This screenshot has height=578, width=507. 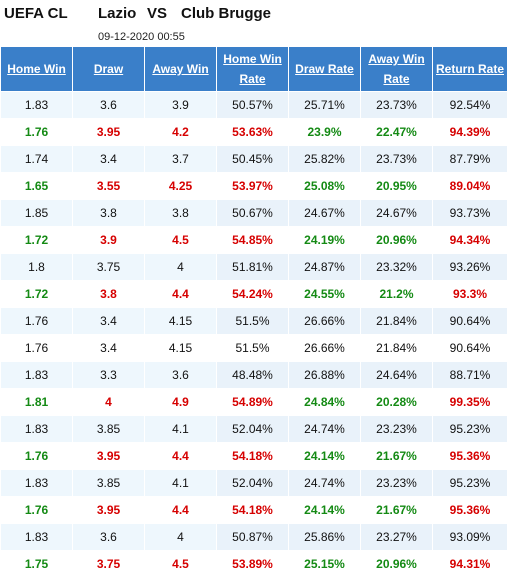 I want to click on cell-draw-rate: 26.88%, so click(x=325, y=375).